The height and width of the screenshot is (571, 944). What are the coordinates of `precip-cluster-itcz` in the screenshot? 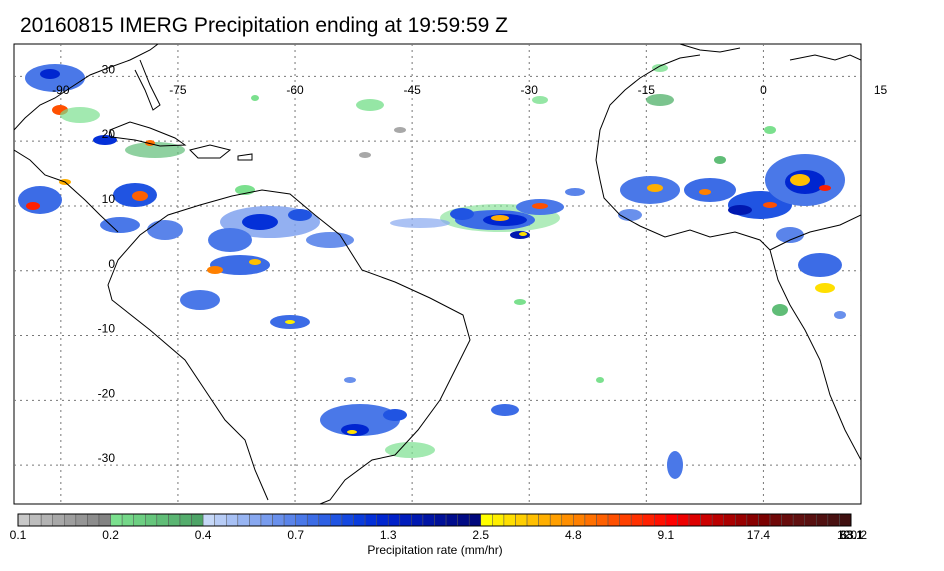 It's located at (487, 213).